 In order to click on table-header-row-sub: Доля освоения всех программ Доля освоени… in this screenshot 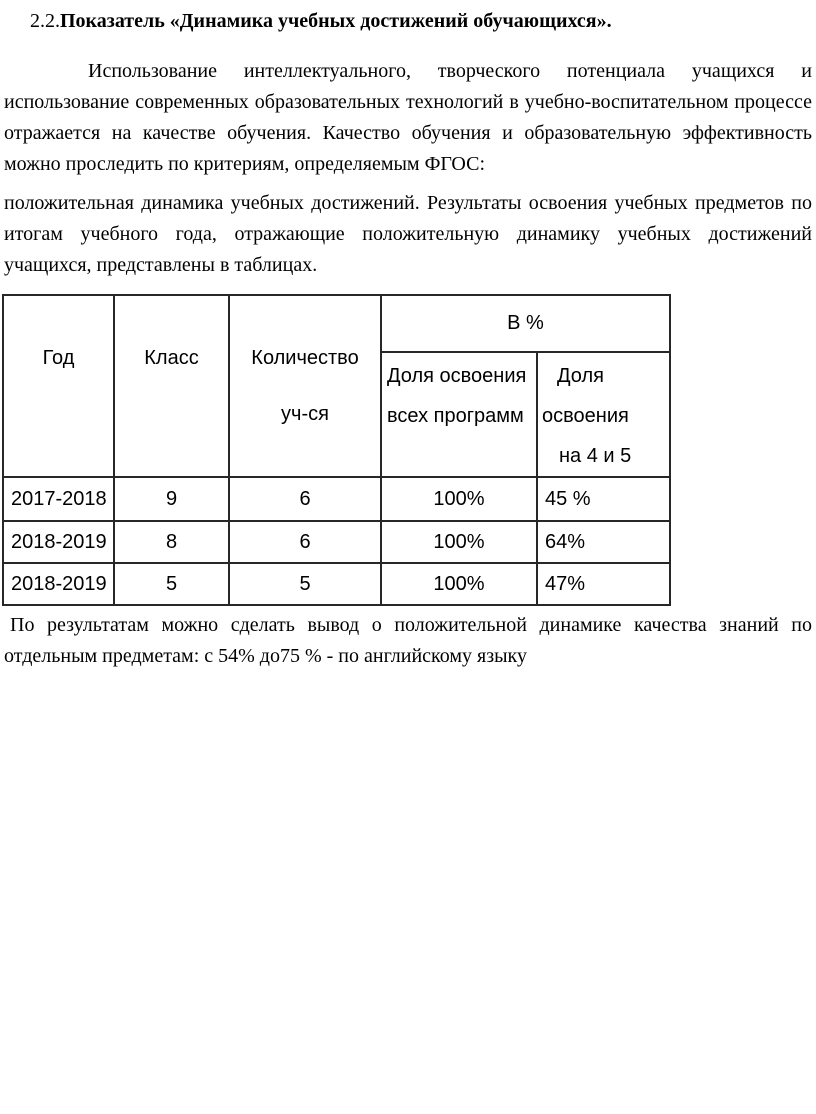, I will do `click(337, 414)`.